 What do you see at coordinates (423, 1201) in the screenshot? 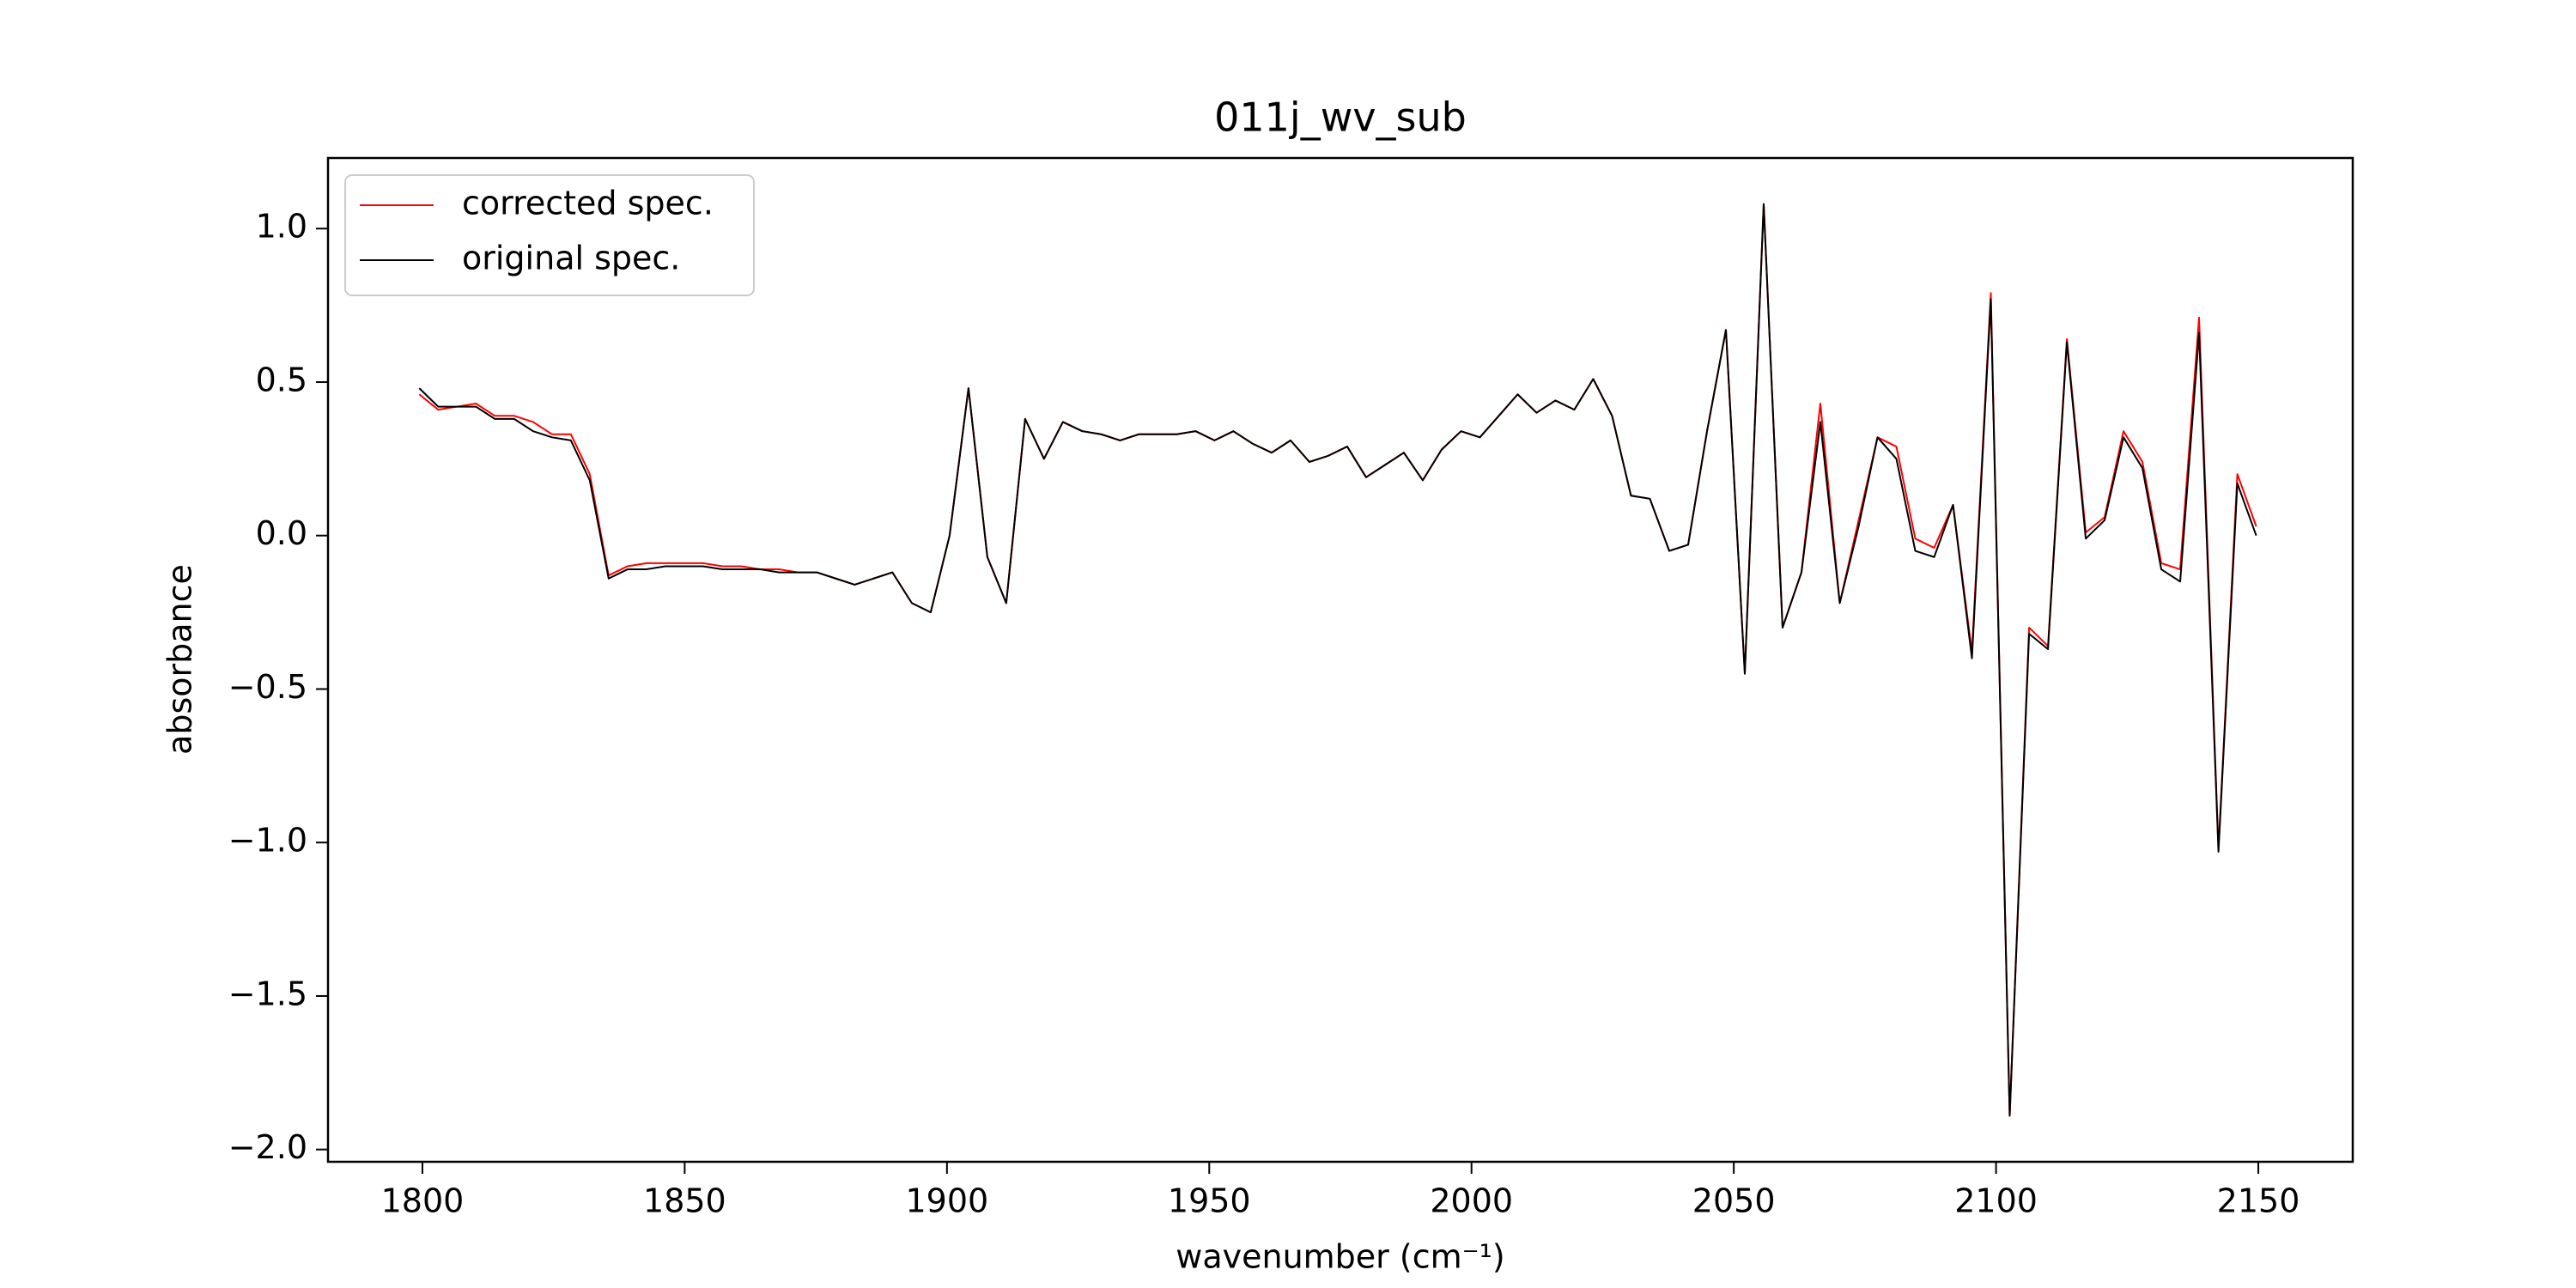
I see `x-tick-label: 1800` at bounding box center [423, 1201].